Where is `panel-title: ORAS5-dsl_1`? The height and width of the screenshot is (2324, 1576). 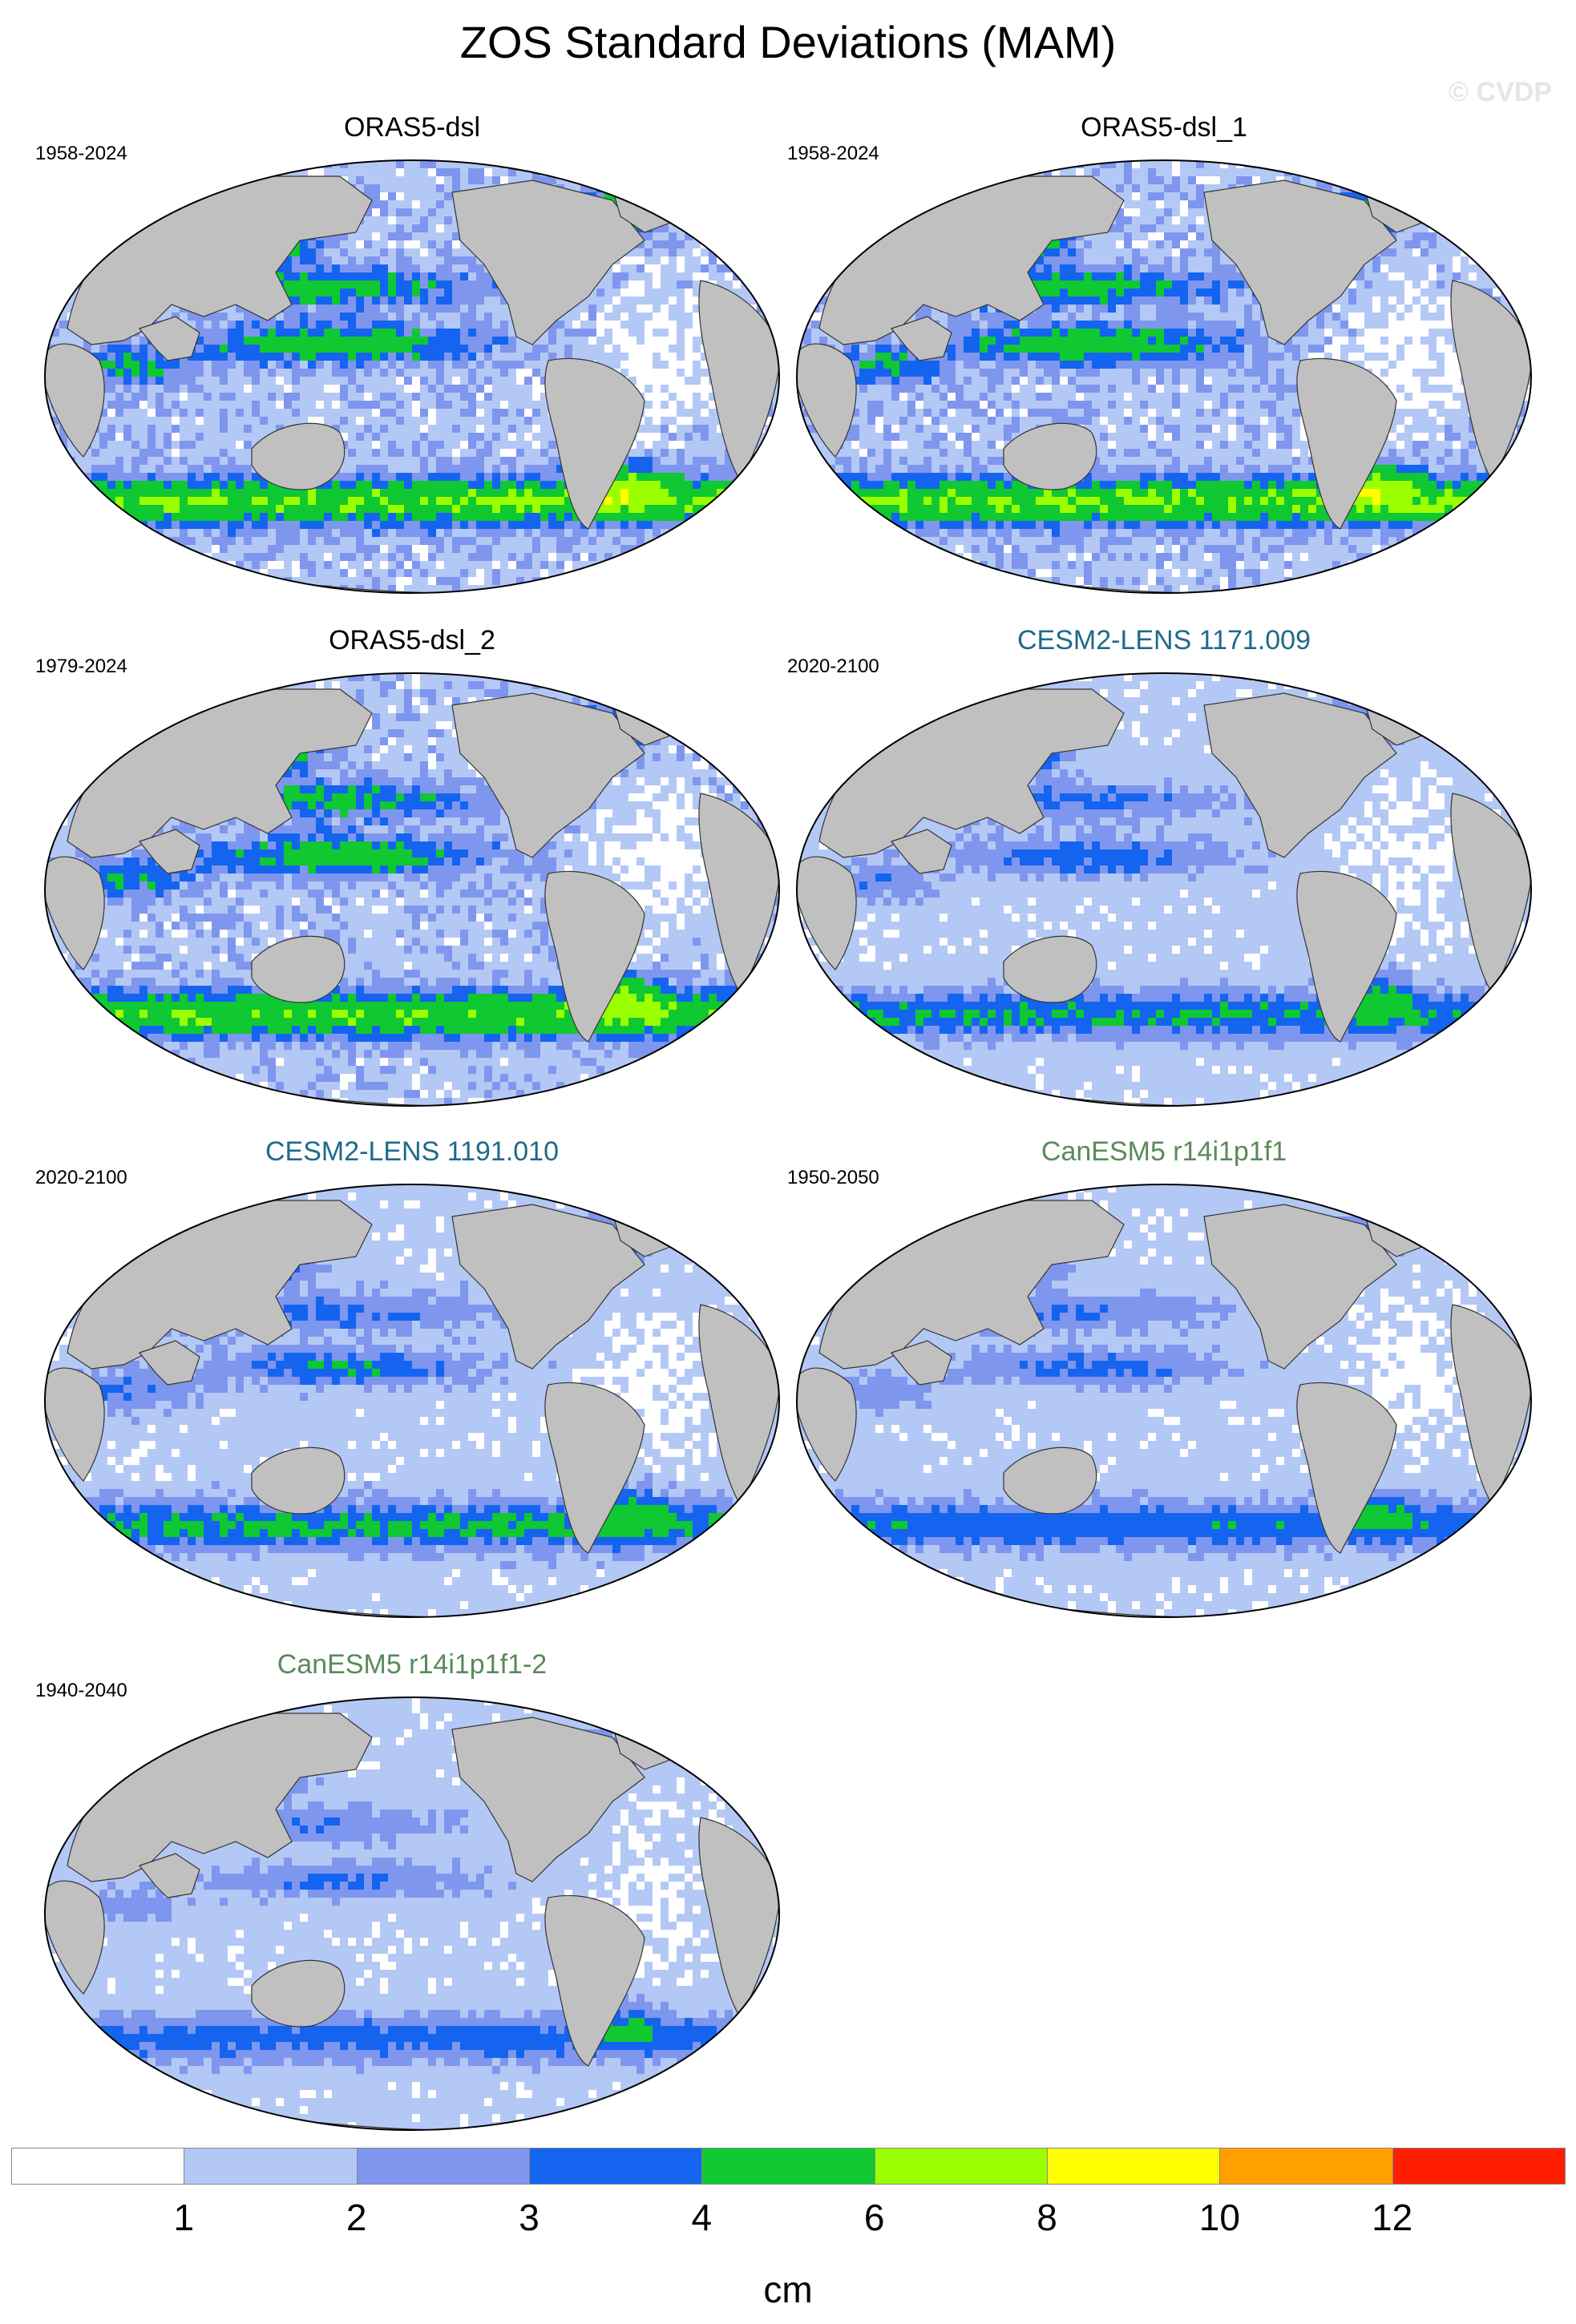
panel-title: ORAS5-dsl_1 is located at coordinates (1164, 127).